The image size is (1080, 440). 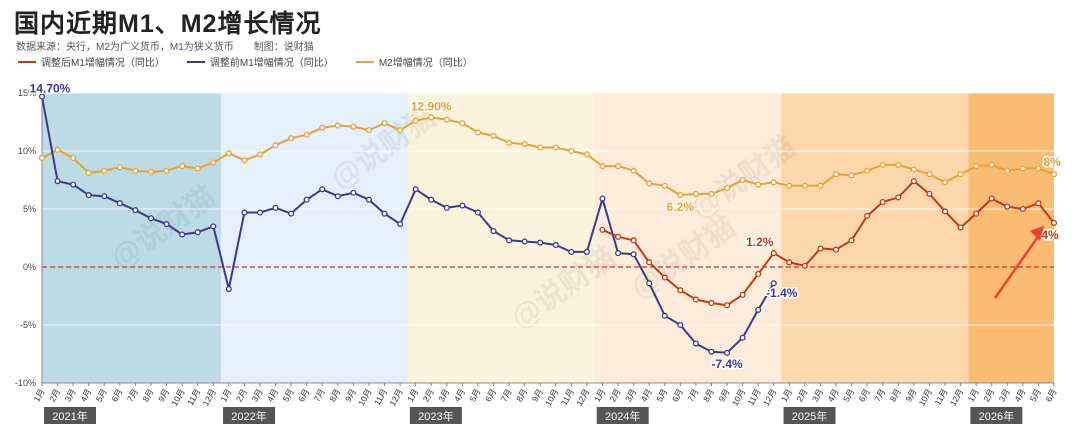 I want to click on x-tick-label: 2月, so click(x=801, y=395).